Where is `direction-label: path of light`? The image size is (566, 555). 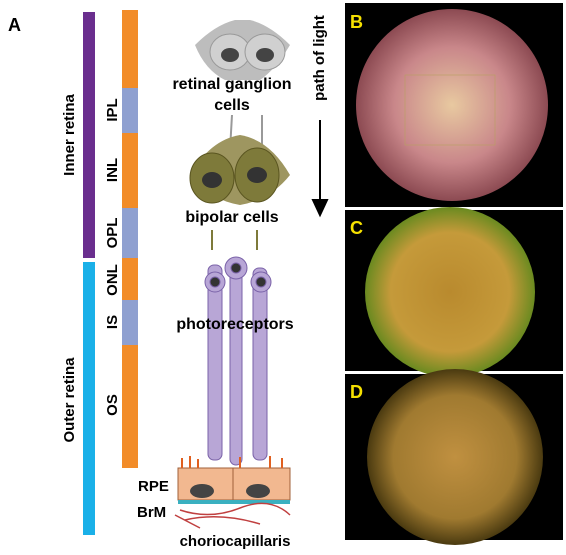 direction-label: path of light is located at coordinates (319, 58).